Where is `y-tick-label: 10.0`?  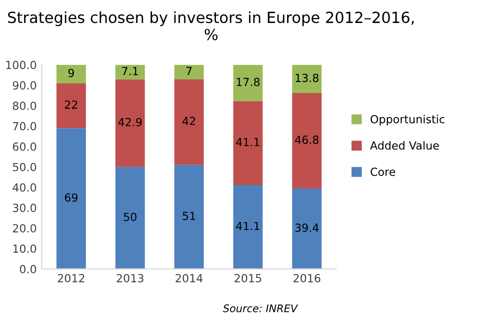
y-tick-label: 10.0 is located at coordinates (24, 248).